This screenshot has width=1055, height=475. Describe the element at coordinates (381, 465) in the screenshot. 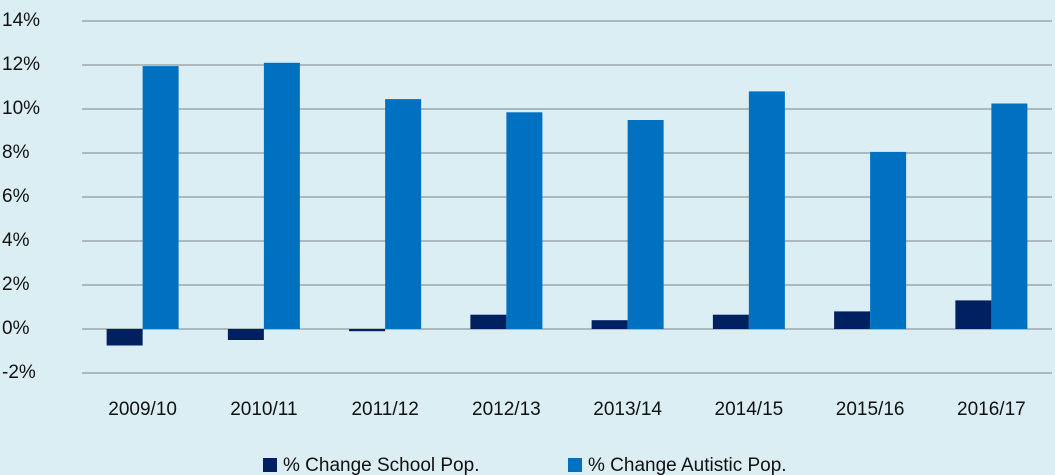

I see `legend-label: % Change School Pop.` at that location.